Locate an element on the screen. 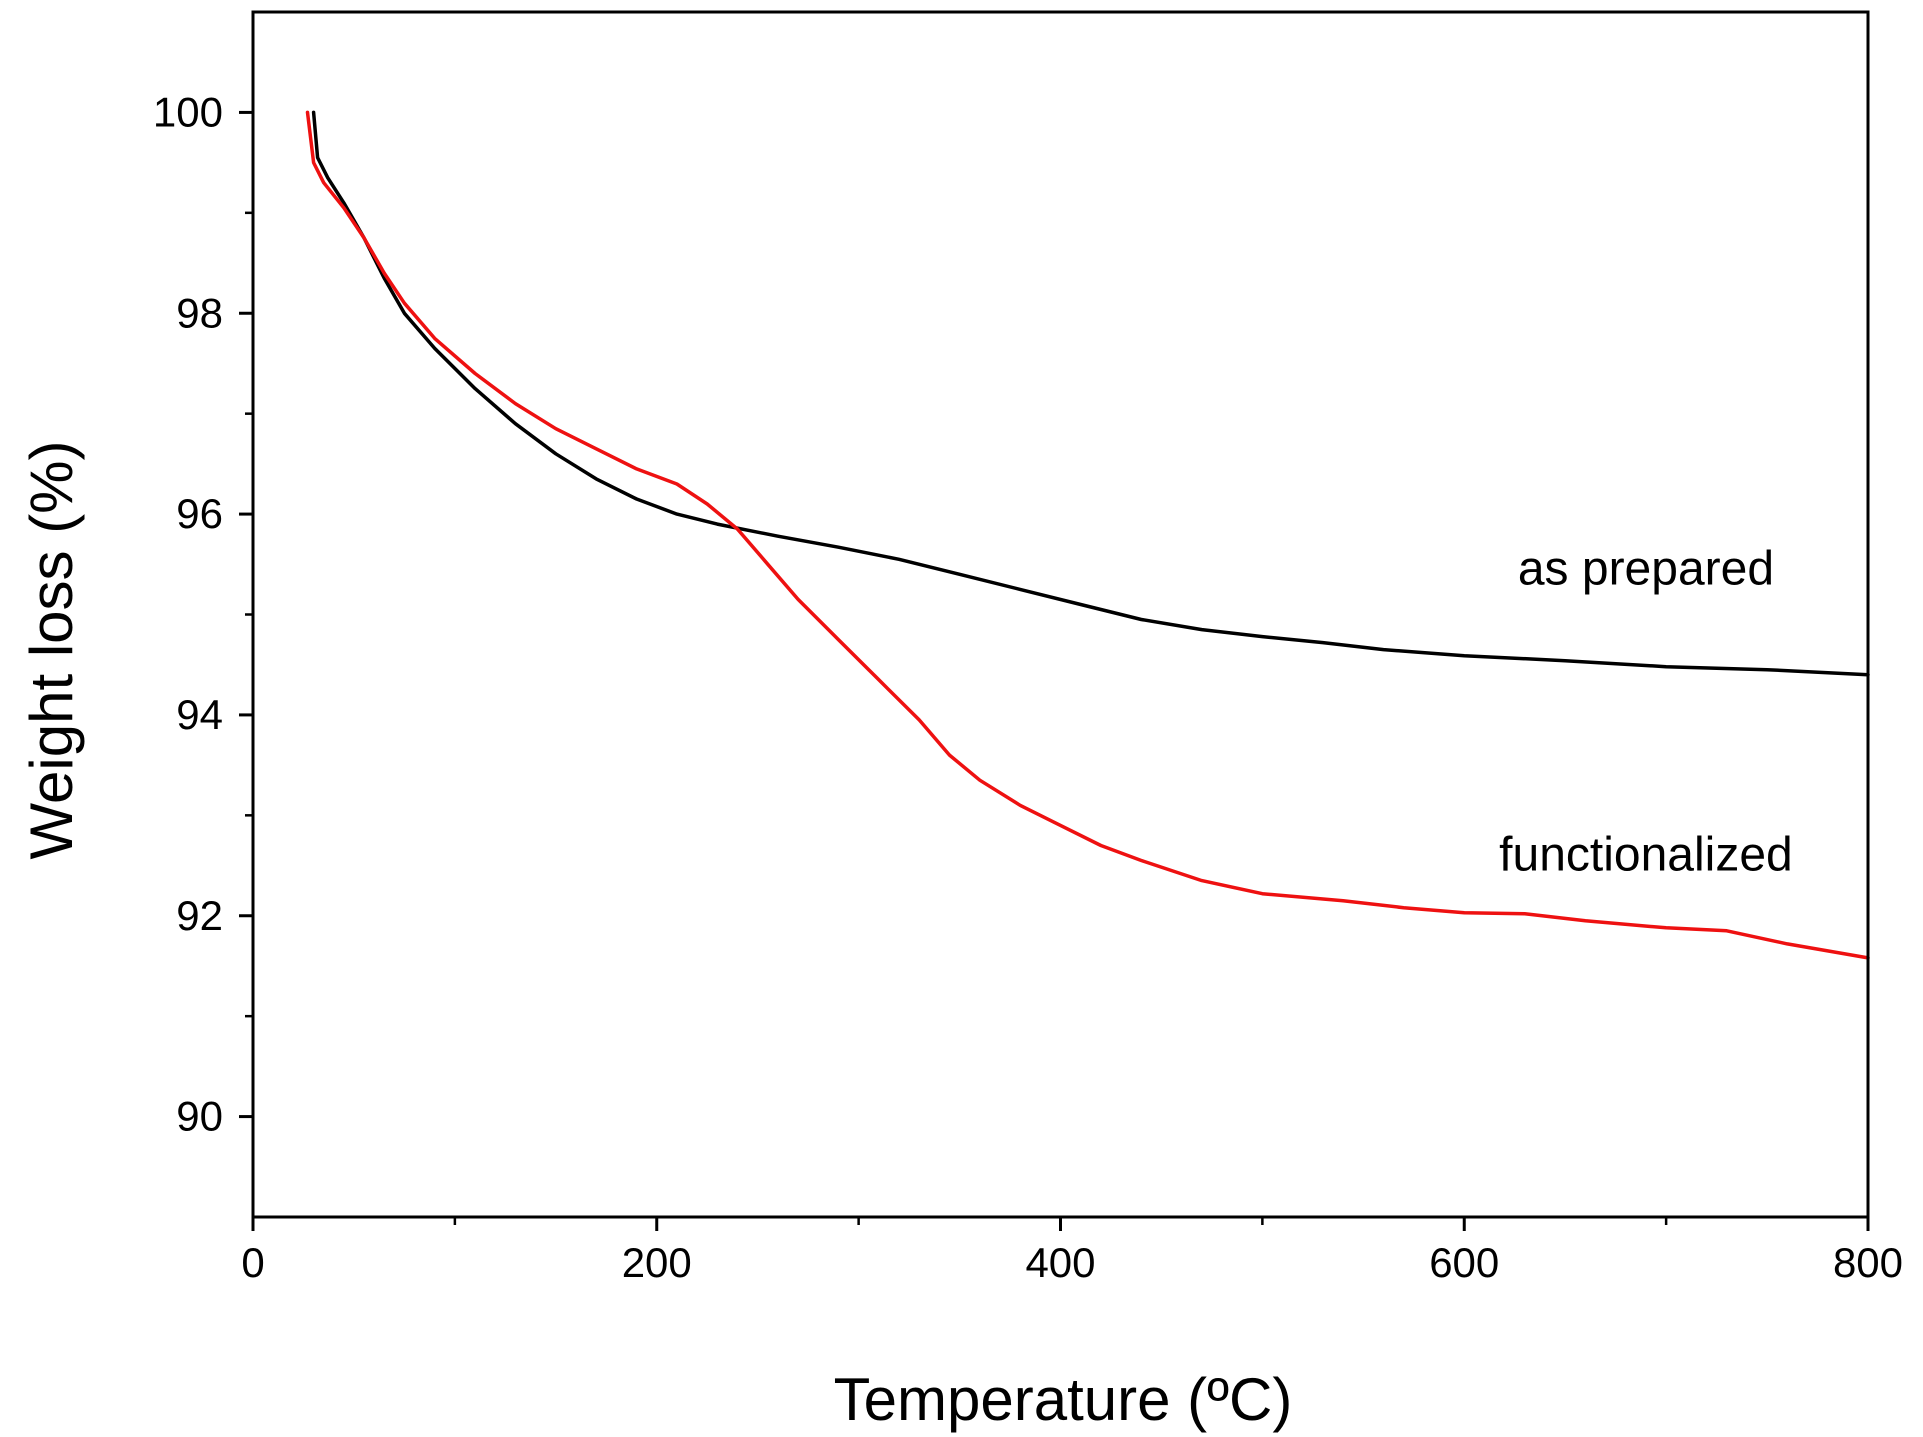 The height and width of the screenshot is (1437, 1923). y-tick-label: 98 is located at coordinates (199, 312).